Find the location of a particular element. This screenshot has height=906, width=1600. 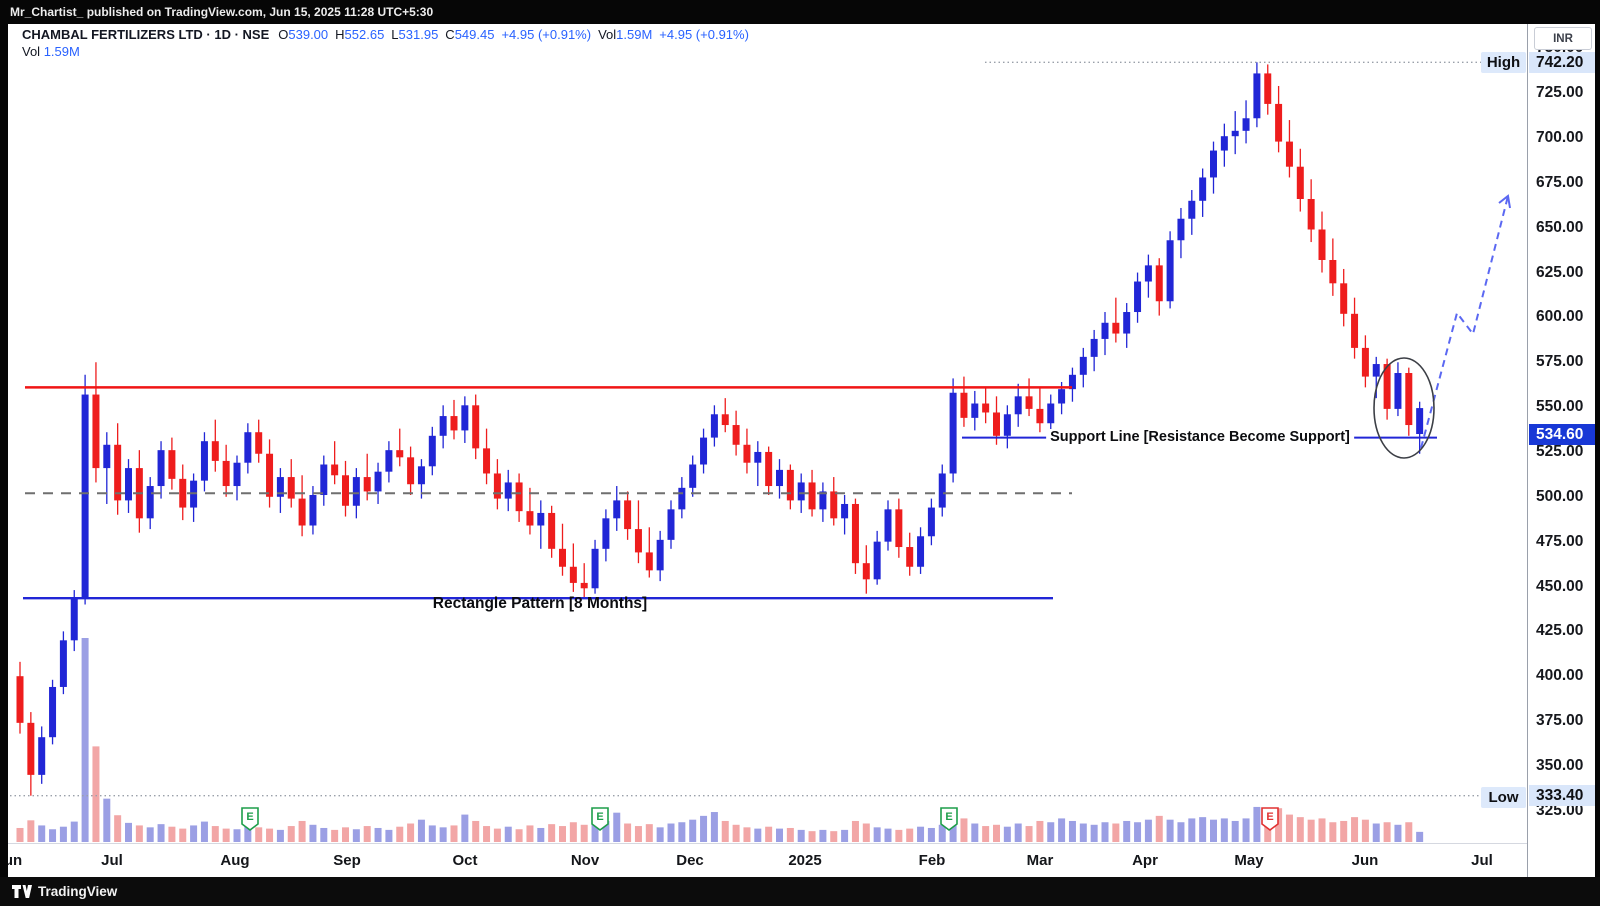

rectangle-pattern-label: Rectangle Pattern [8 Months] is located at coordinates (540, 603).